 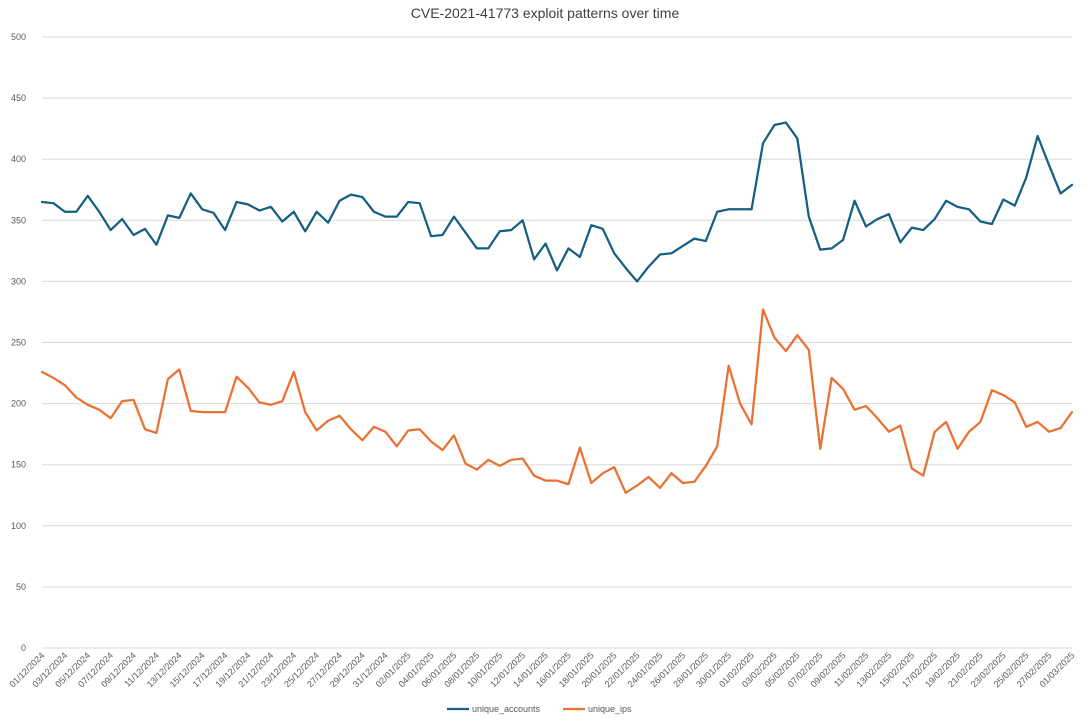 What do you see at coordinates (18, 220) in the screenshot?
I see `y-tick-label: 350` at bounding box center [18, 220].